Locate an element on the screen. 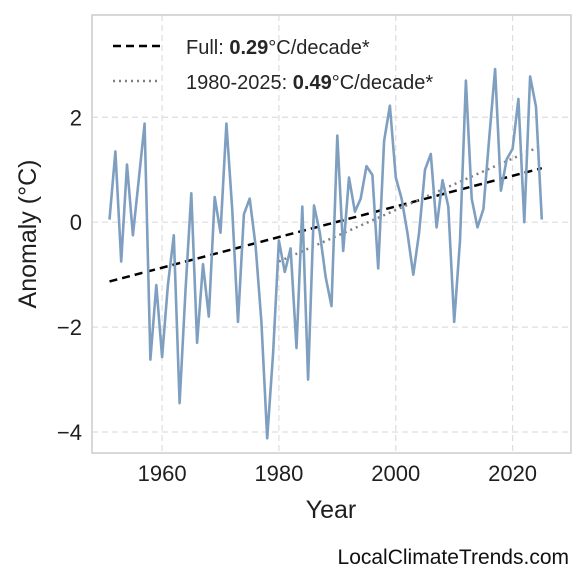  y-tick-label: −2 is located at coordinates (69, 327).